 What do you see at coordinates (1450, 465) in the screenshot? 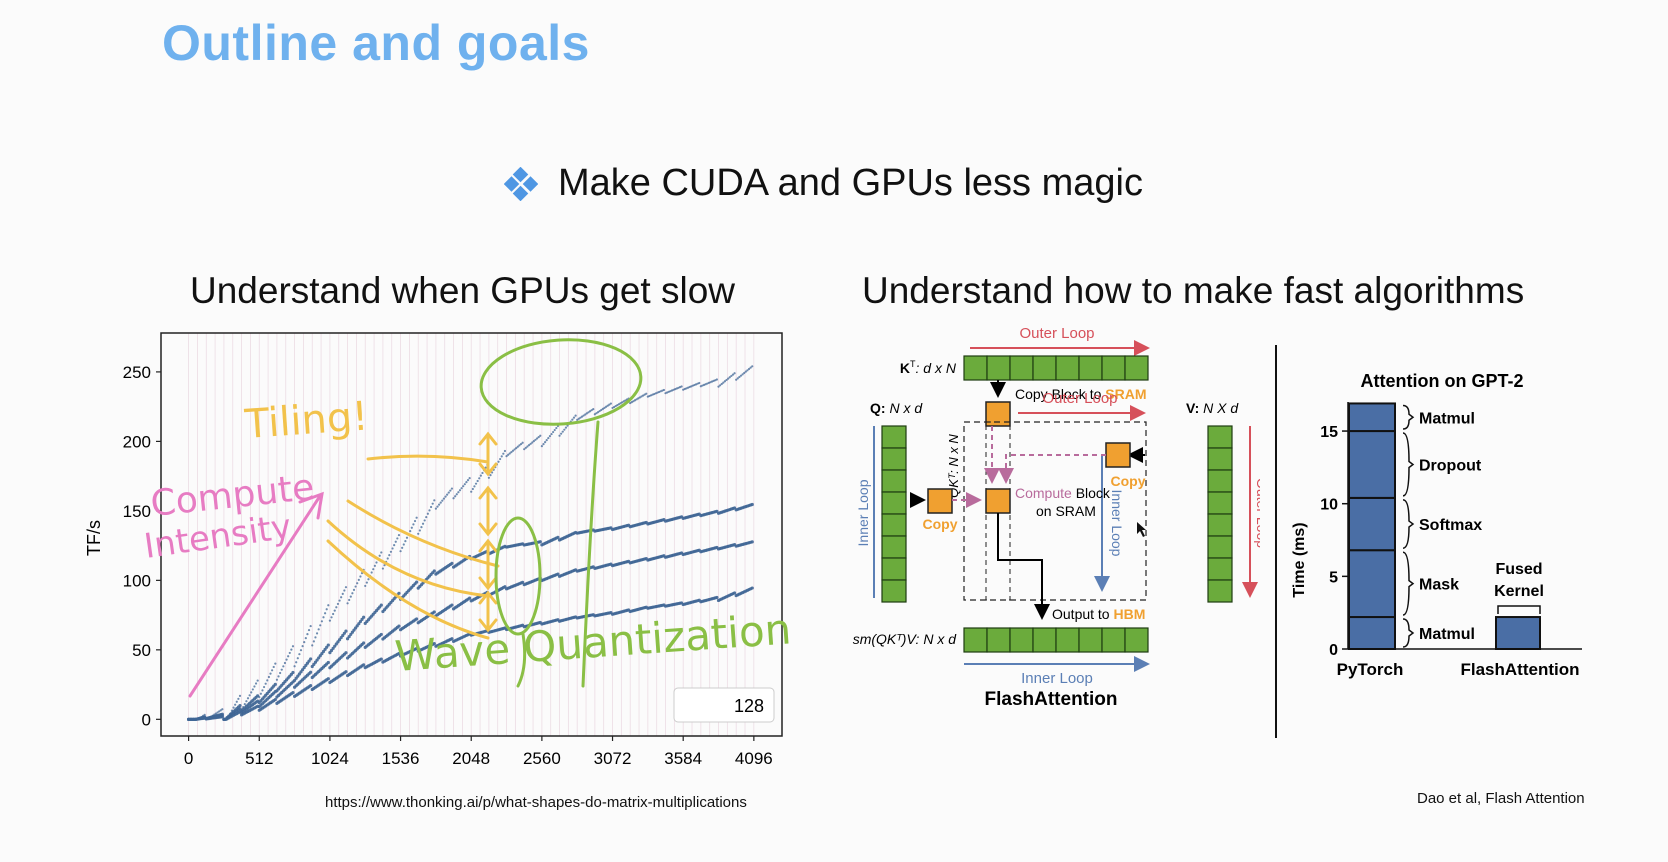
I see `segment-label: Dropout` at bounding box center [1450, 465].